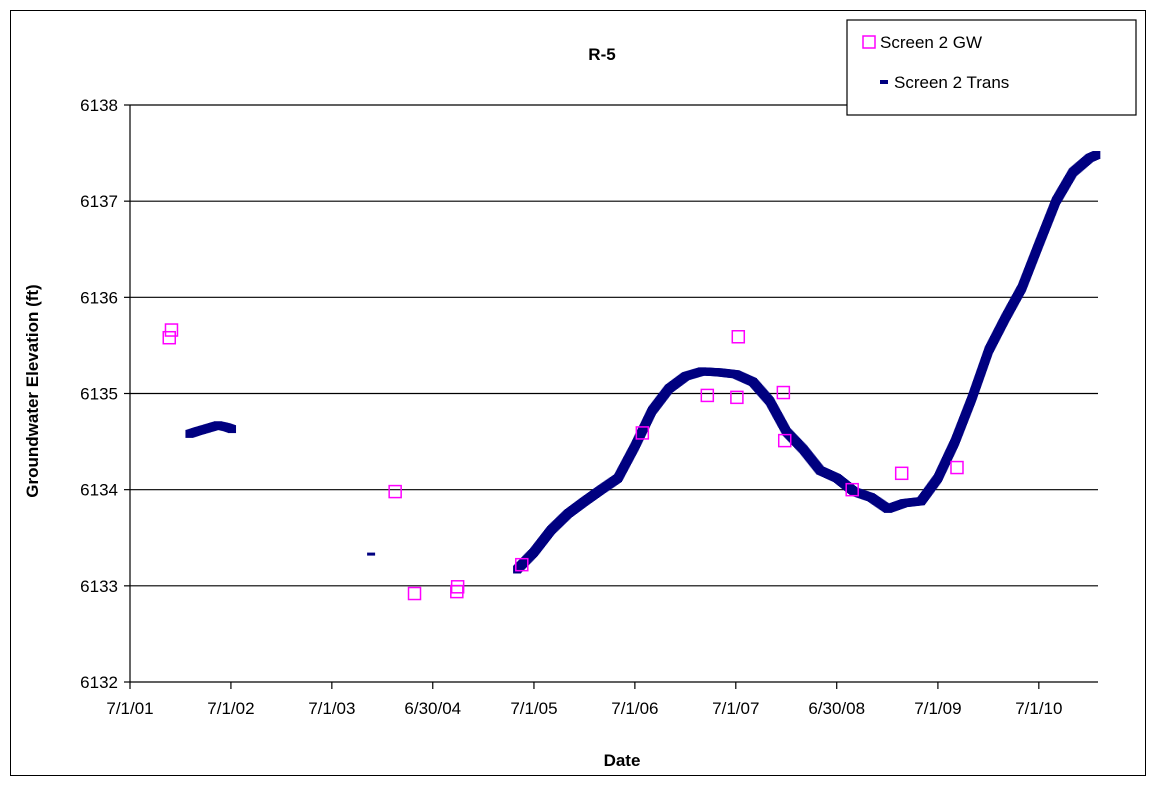  What do you see at coordinates (129, 708) in the screenshot?
I see `x-tick-label: 7/1/01` at bounding box center [129, 708].